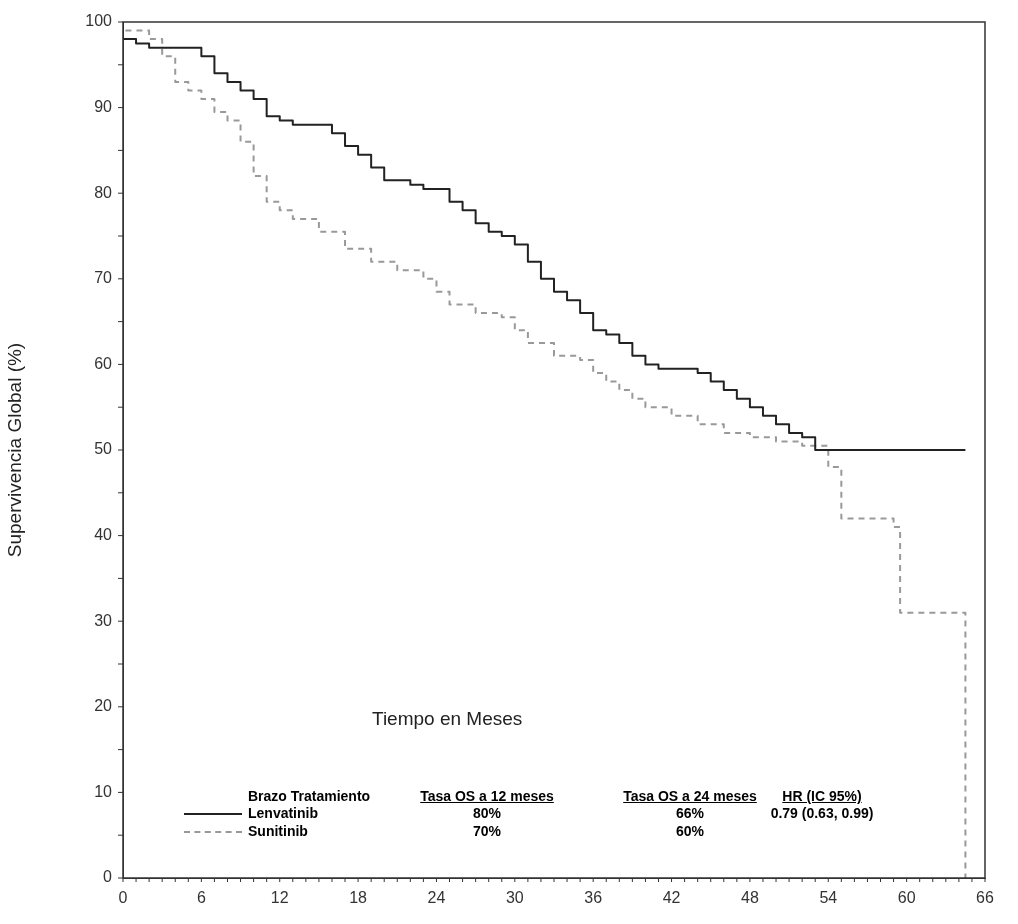  Describe the element at coordinates (108, 877) in the screenshot. I see `y-tick-label: 0` at that location.